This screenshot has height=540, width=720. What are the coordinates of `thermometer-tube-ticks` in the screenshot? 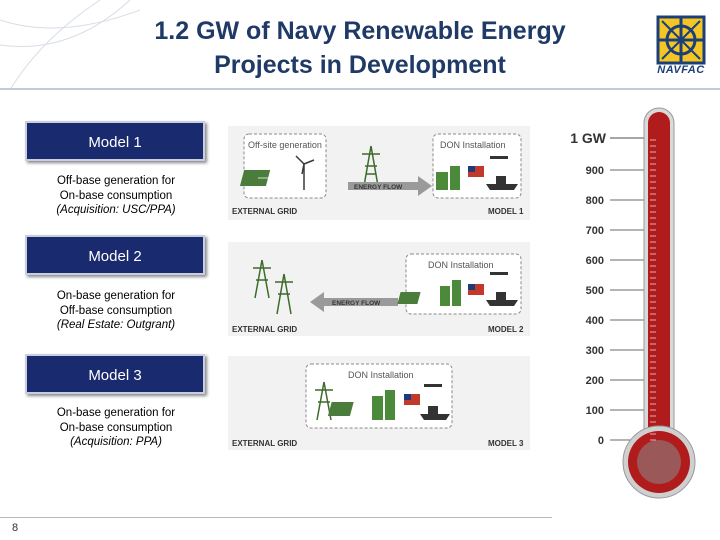 It's located at (653, 290).